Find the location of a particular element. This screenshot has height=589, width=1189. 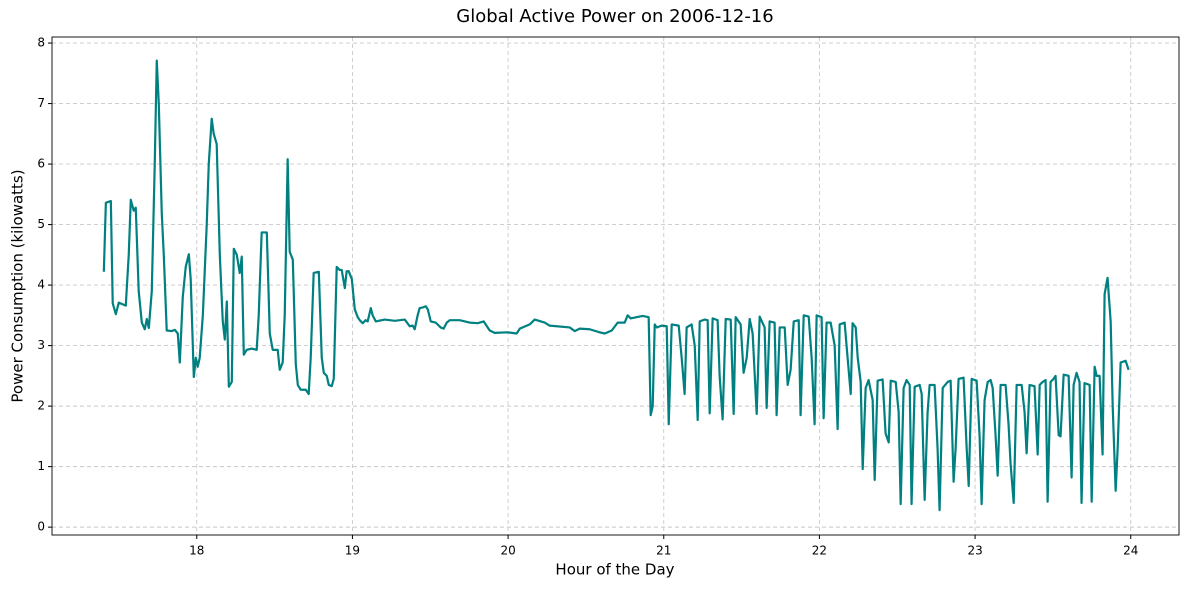

y-tick-label: 6 is located at coordinates (41, 164).